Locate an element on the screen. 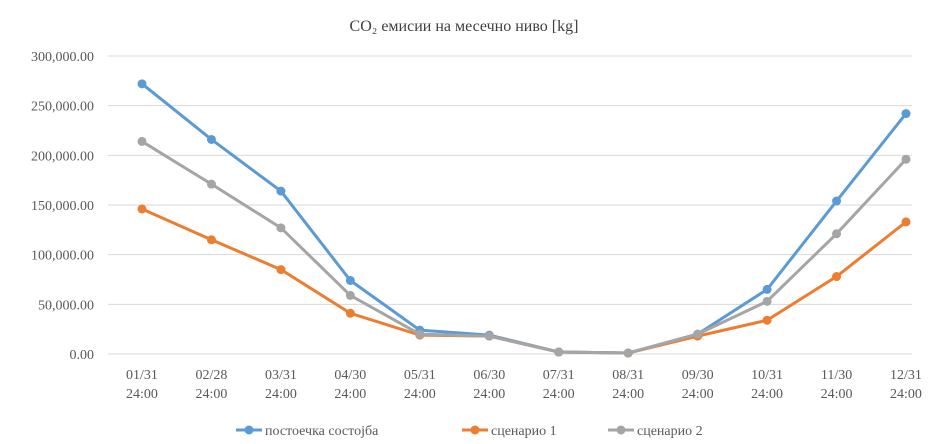 The height and width of the screenshot is (444, 928). x-tick-label-line: 07/31 is located at coordinates (559, 375).